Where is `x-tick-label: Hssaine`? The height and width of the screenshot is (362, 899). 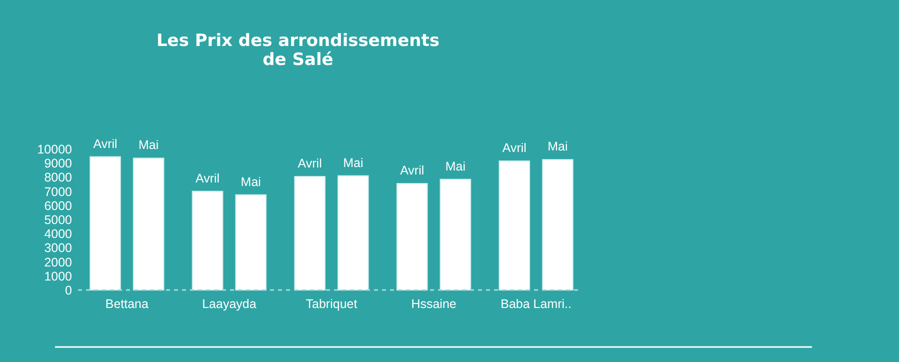 x-tick-label: Hssaine is located at coordinates (433, 304).